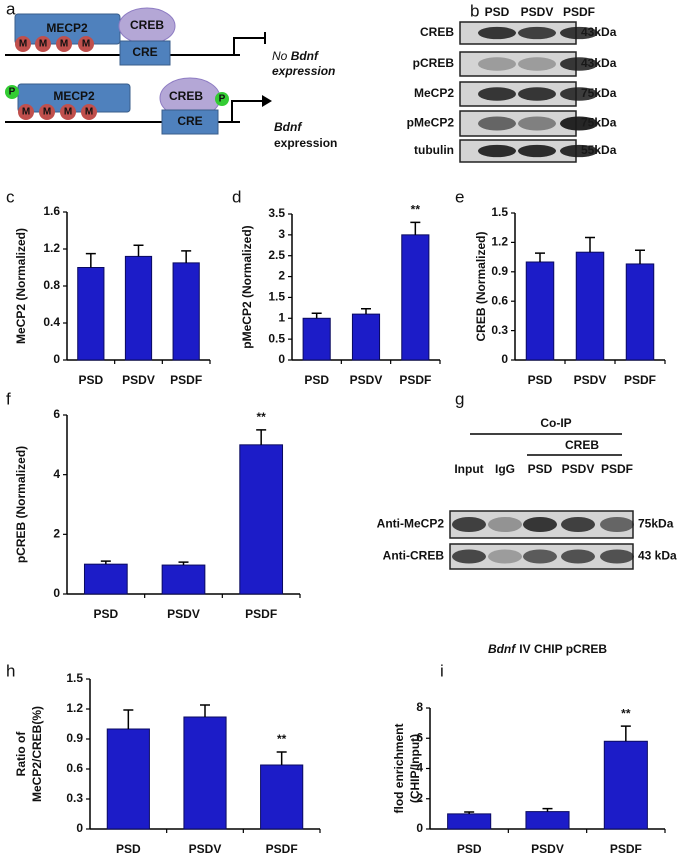 This screenshot has width=685, height=857. Describe the element at coordinates (481, 286) in the screenshot. I see `y-axis-label: CREB (Normalized)` at that location.